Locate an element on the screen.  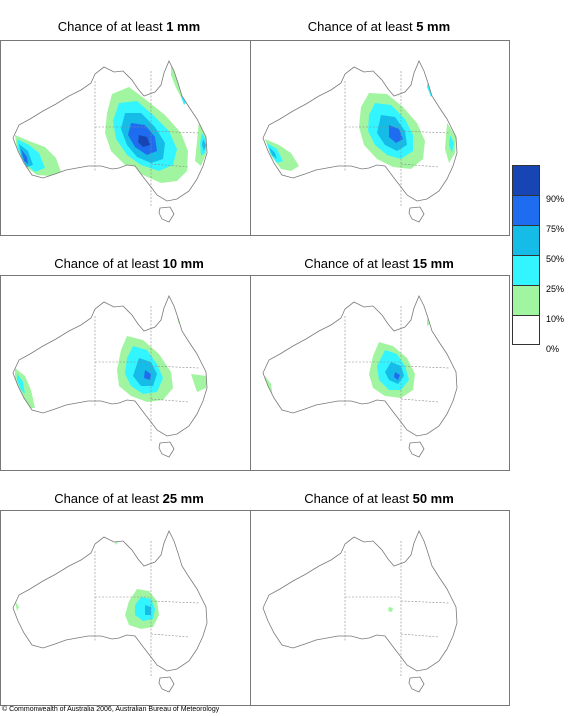
map-panel-1mm is located at coordinates (130, 138).